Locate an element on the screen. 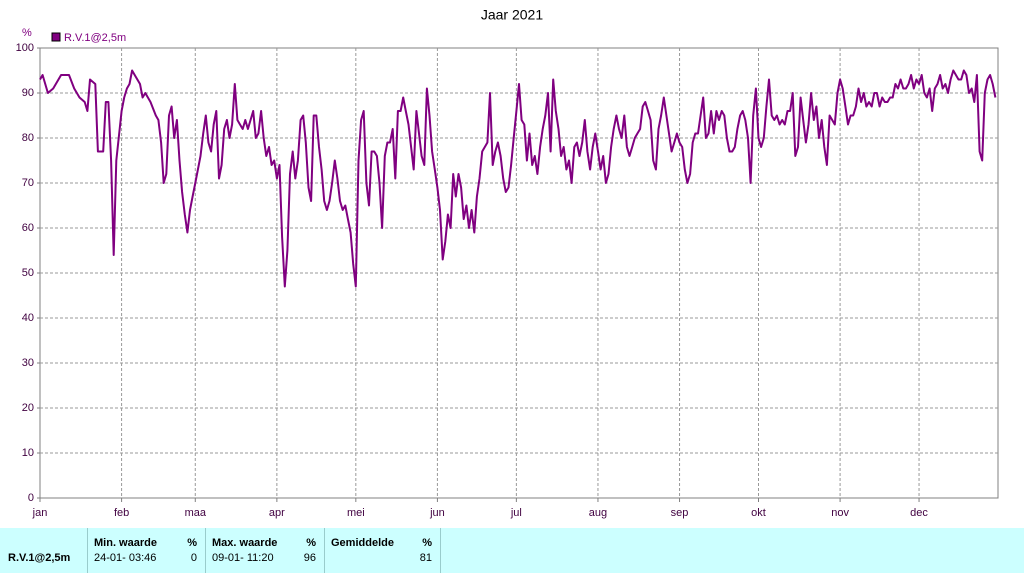  summary-value: 81 is located at coordinates (425, 558).